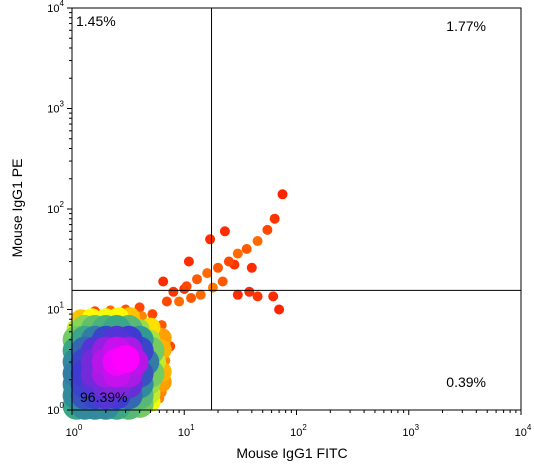 This screenshot has width=534, height=467. I want to click on y-axis-label: Mouse IgG1 PE, so click(17, 208).